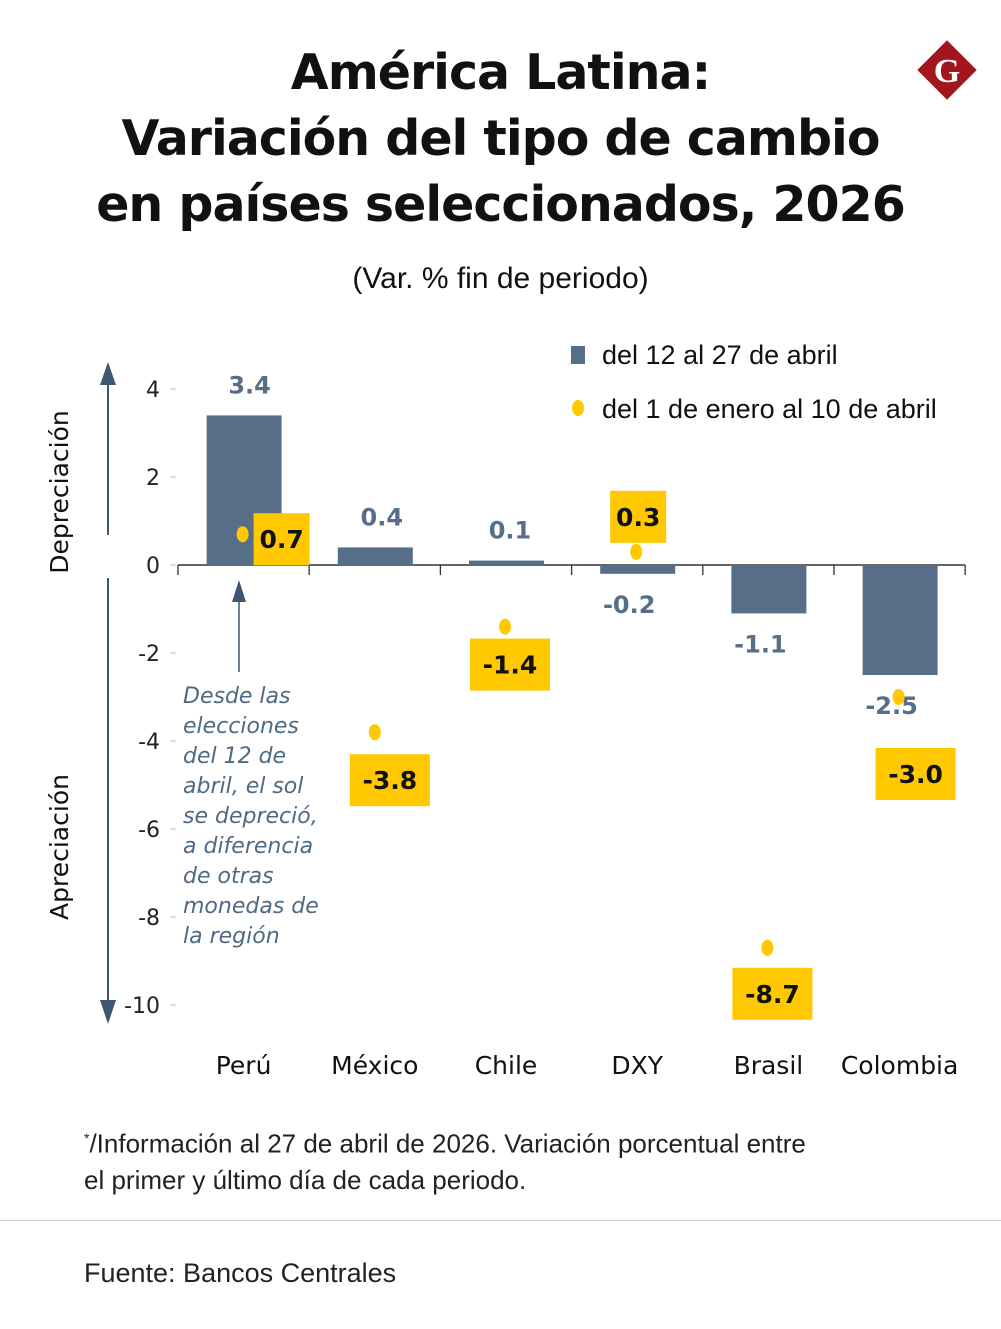 This screenshot has width=1001, height=1329. What do you see at coordinates (629, 605) in the screenshot?
I see `bar-value-label: -0.2` at bounding box center [629, 605].